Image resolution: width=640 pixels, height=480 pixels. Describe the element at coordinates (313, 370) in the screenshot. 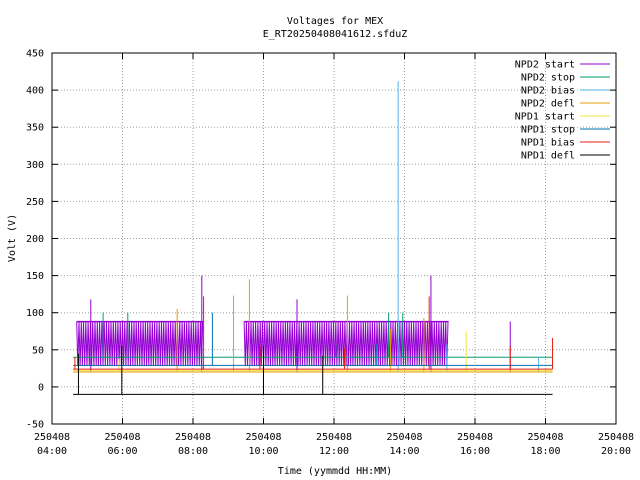

I see `series-npd1-defl` at that location.